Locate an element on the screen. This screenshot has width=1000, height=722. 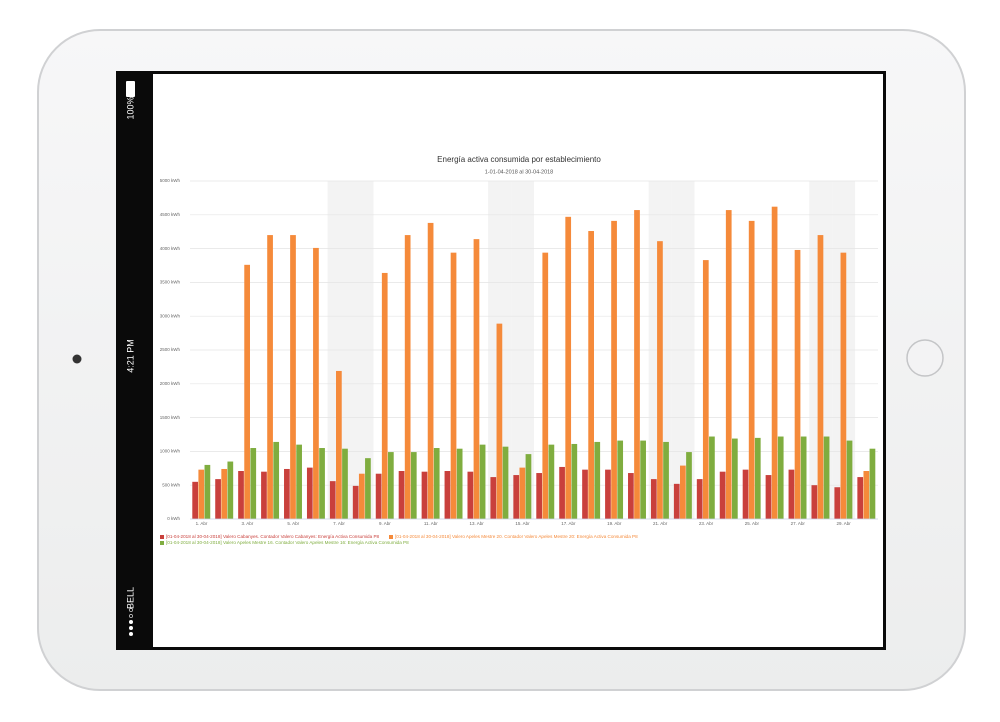
y-tick-label: 1000 kWh is located at coordinates (170, 451).